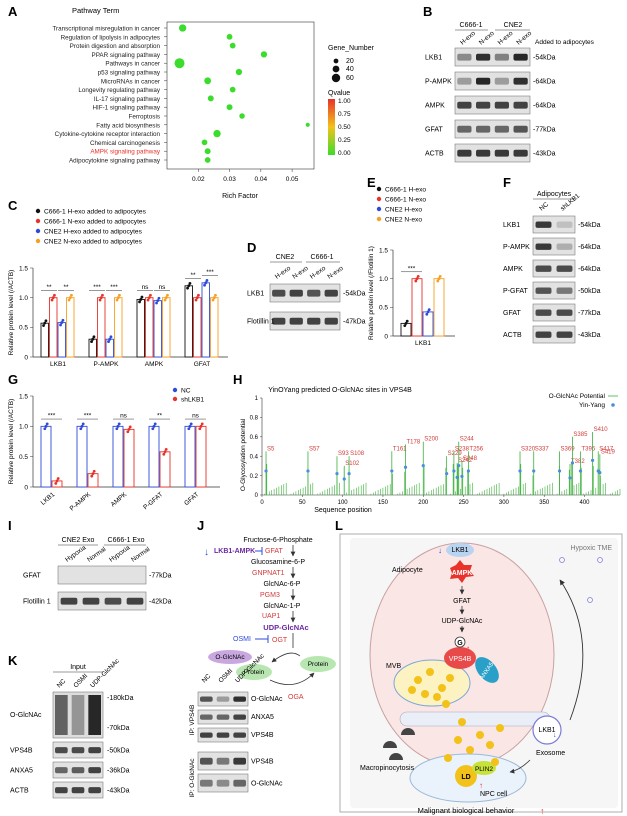 This screenshot has width=627, height=816. What do you see at coordinates (344, 101) in the screenshot?
I see `color-legend-100: 1.00` at bounding box center [344, 101].